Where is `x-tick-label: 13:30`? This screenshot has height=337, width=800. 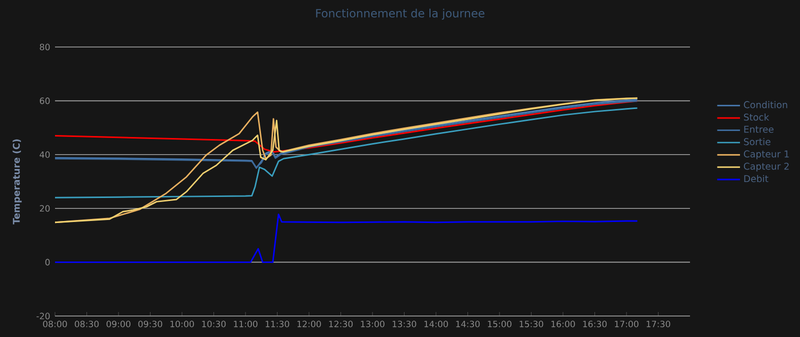
x-tick-label: 13:30 is located at coordinates (404, 324).